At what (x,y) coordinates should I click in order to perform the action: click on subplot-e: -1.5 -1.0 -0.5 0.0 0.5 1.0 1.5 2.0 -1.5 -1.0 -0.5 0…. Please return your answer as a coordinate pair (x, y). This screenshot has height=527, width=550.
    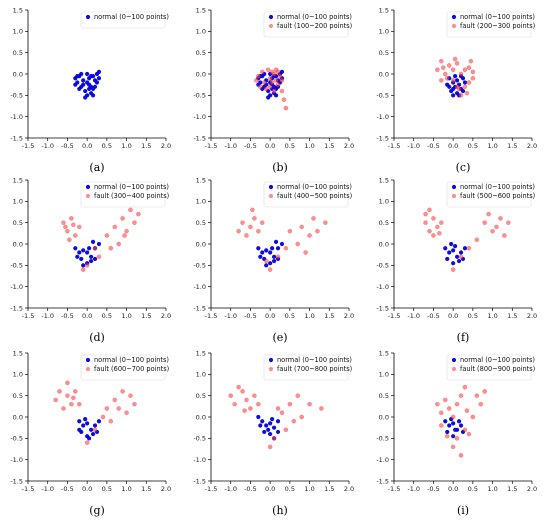
    Looking at the image, I should click on (273, 260).